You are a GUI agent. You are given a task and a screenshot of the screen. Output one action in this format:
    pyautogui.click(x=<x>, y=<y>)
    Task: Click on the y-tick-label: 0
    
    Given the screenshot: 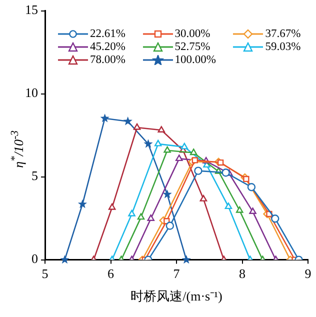 What is the action you would take?
    pyautogui.click(x=35, y=258)
    